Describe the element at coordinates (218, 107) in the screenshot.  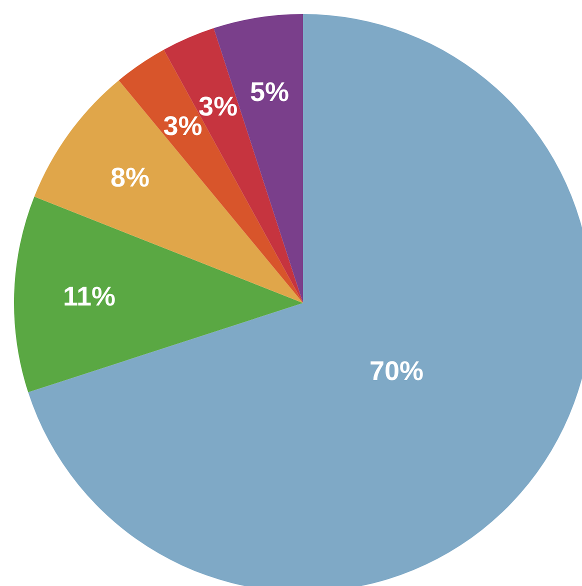
I see `data-label: 3%` at that location.